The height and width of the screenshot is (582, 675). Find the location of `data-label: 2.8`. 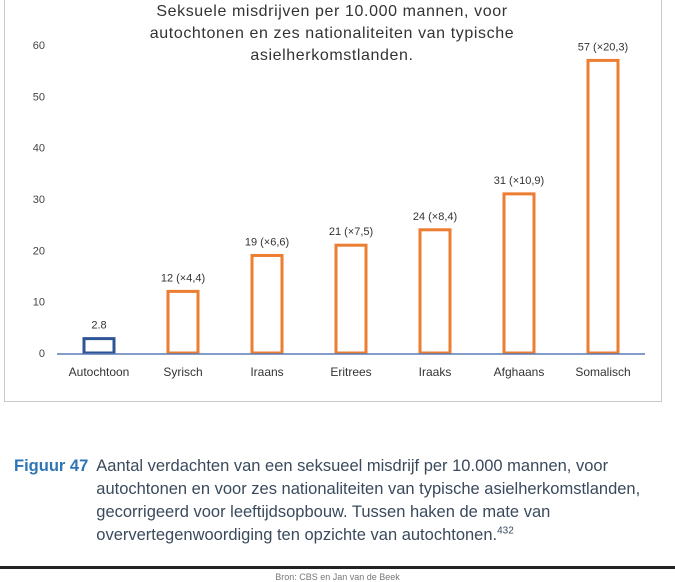

data-label: 2.8 is located at coordinates (98, 326).